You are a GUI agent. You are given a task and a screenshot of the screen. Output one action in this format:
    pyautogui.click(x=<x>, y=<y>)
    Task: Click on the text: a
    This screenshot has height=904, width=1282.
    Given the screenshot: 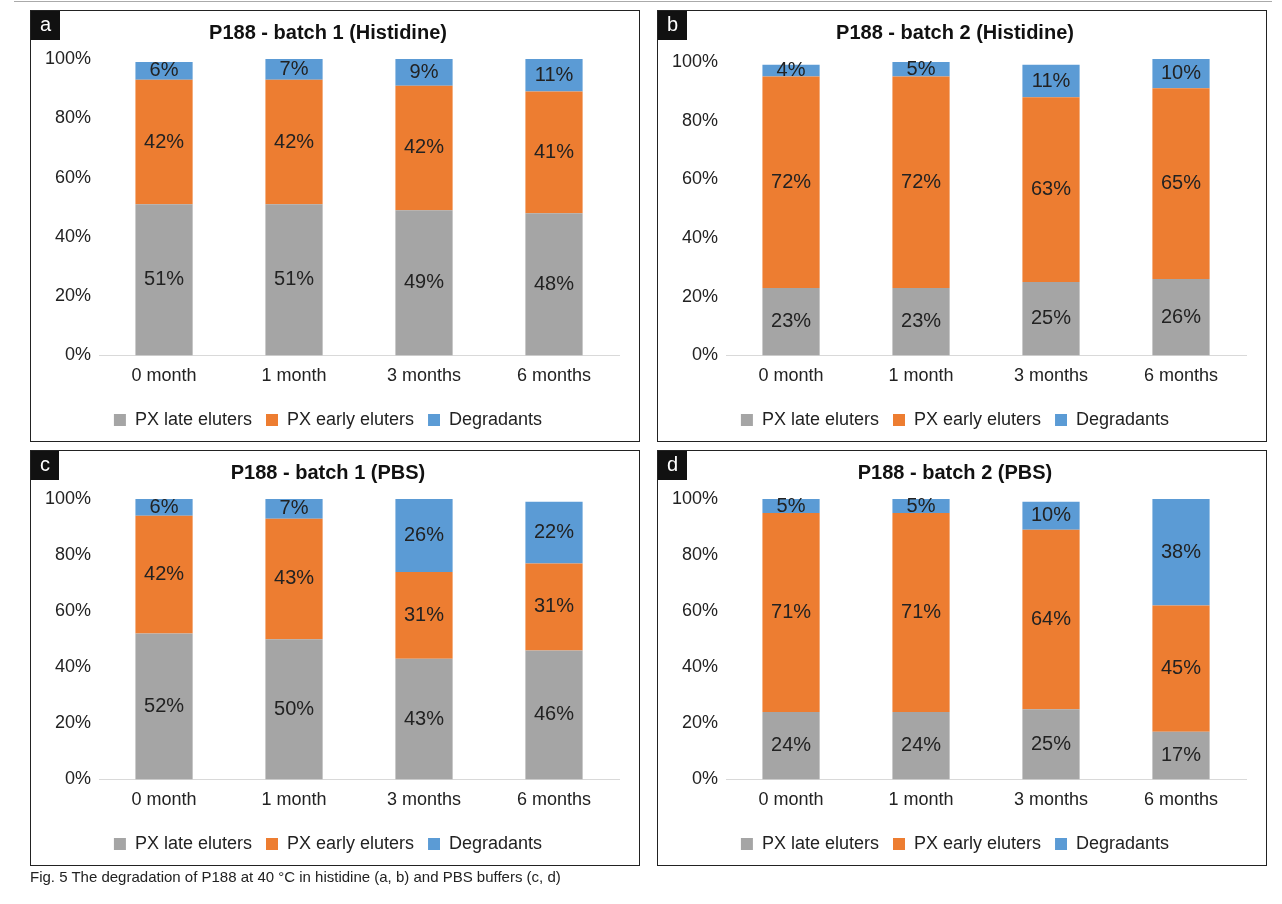 What is the action you would take?
    pyautogui.click(x=46, y=25)
    